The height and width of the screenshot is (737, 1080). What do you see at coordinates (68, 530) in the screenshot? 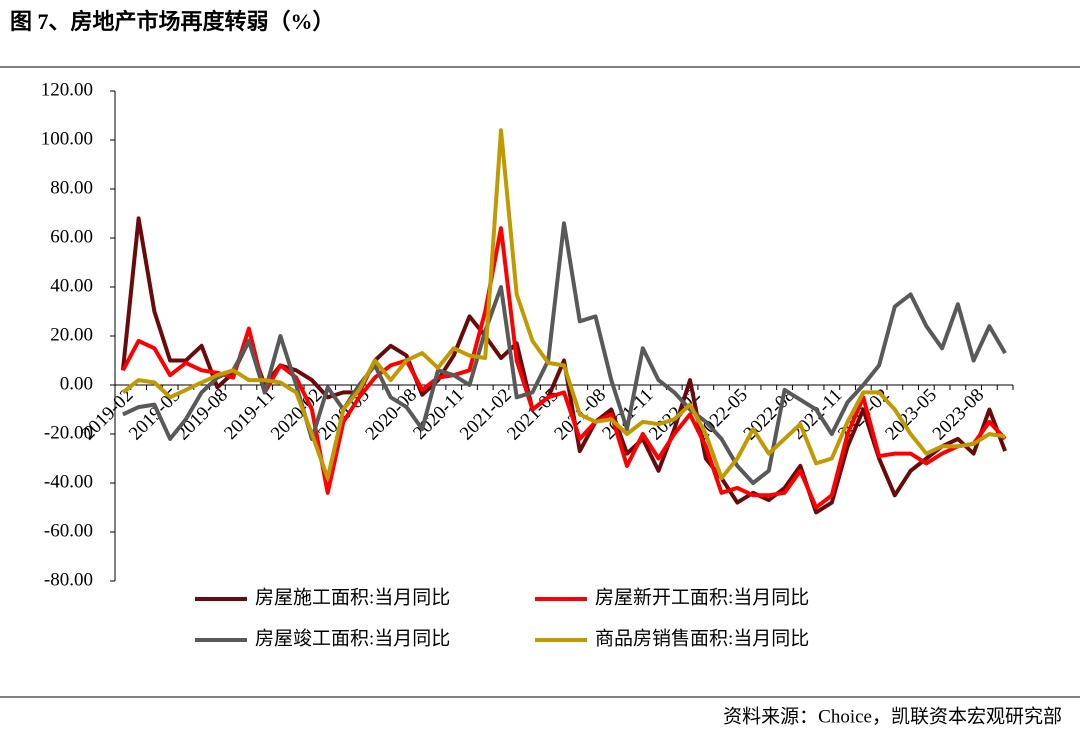
I see `y-tick-label: -60.00` at bounding box center [68, 530].